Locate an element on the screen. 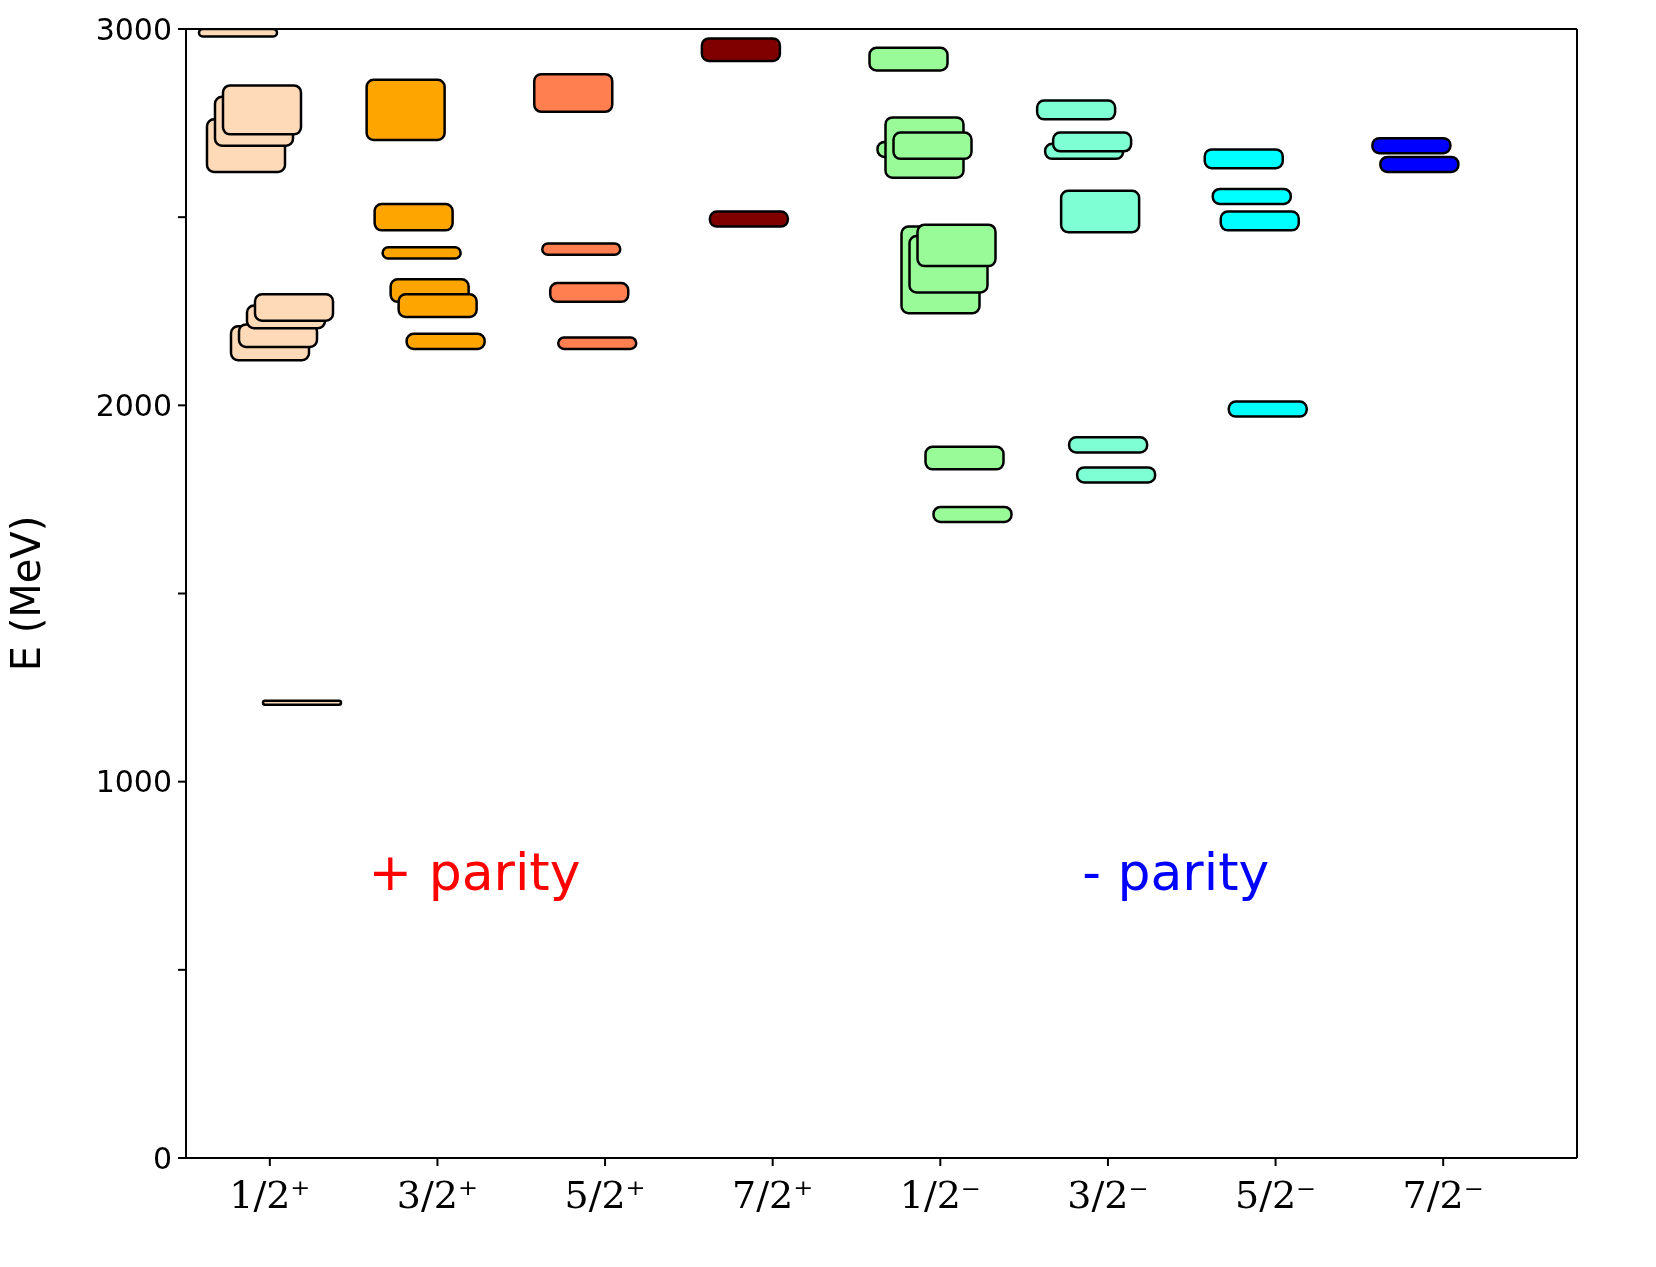  x-tick-label: 3/2⁻ is located at coordinates (1108, 1195).